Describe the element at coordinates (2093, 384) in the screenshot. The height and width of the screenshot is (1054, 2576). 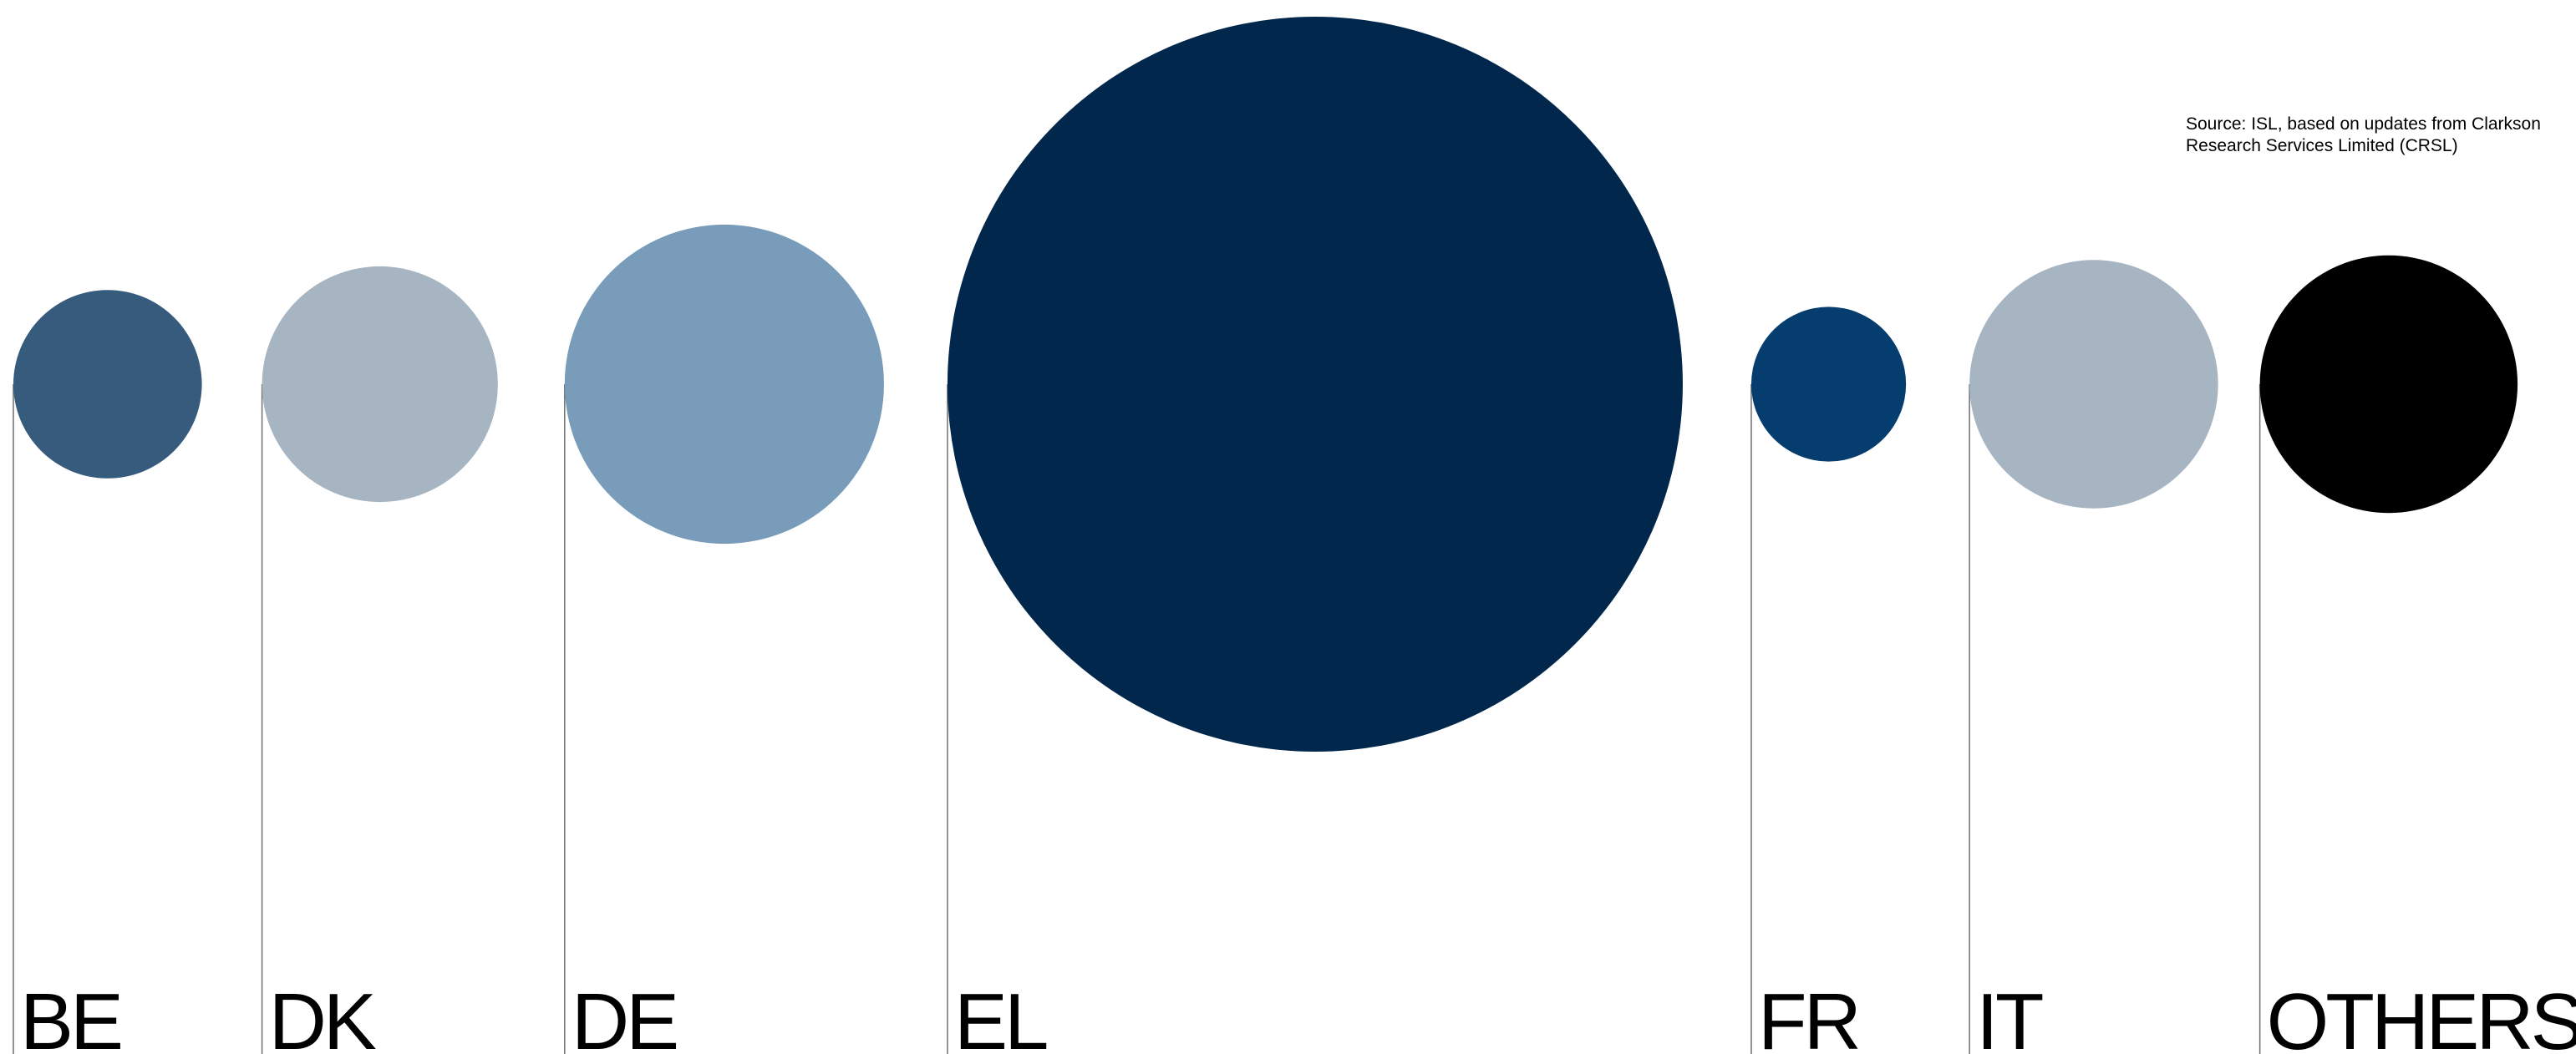
I see `bubble-it` at that location.